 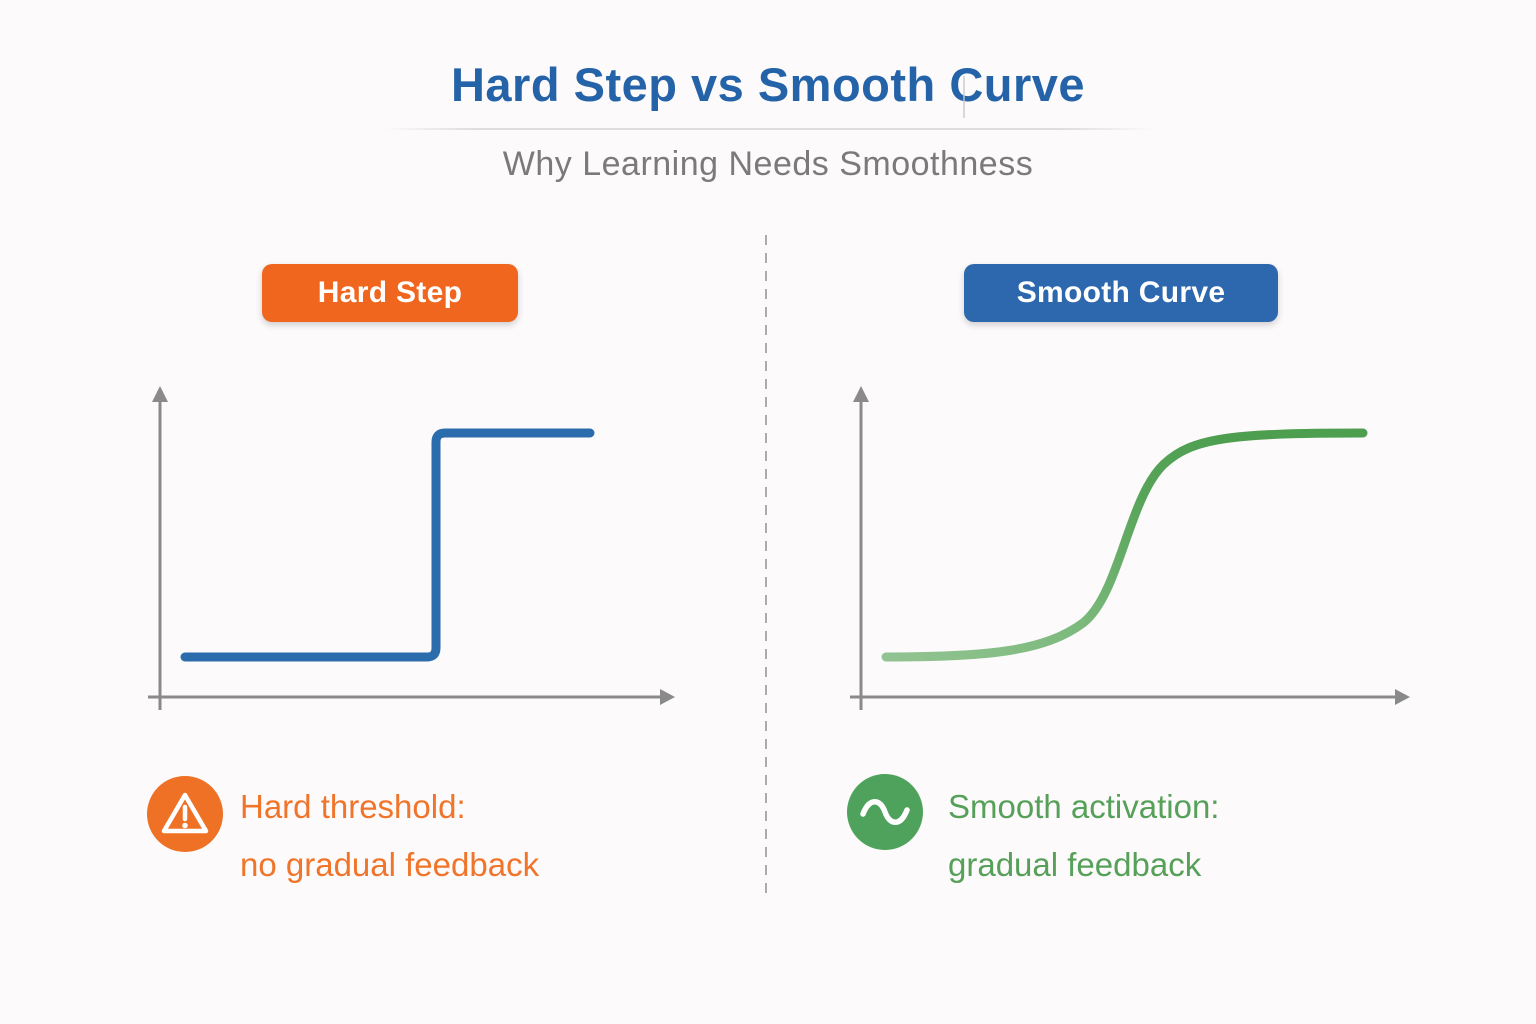 I want to click on smooth-curve-chart, so click(x=1130, y=548).